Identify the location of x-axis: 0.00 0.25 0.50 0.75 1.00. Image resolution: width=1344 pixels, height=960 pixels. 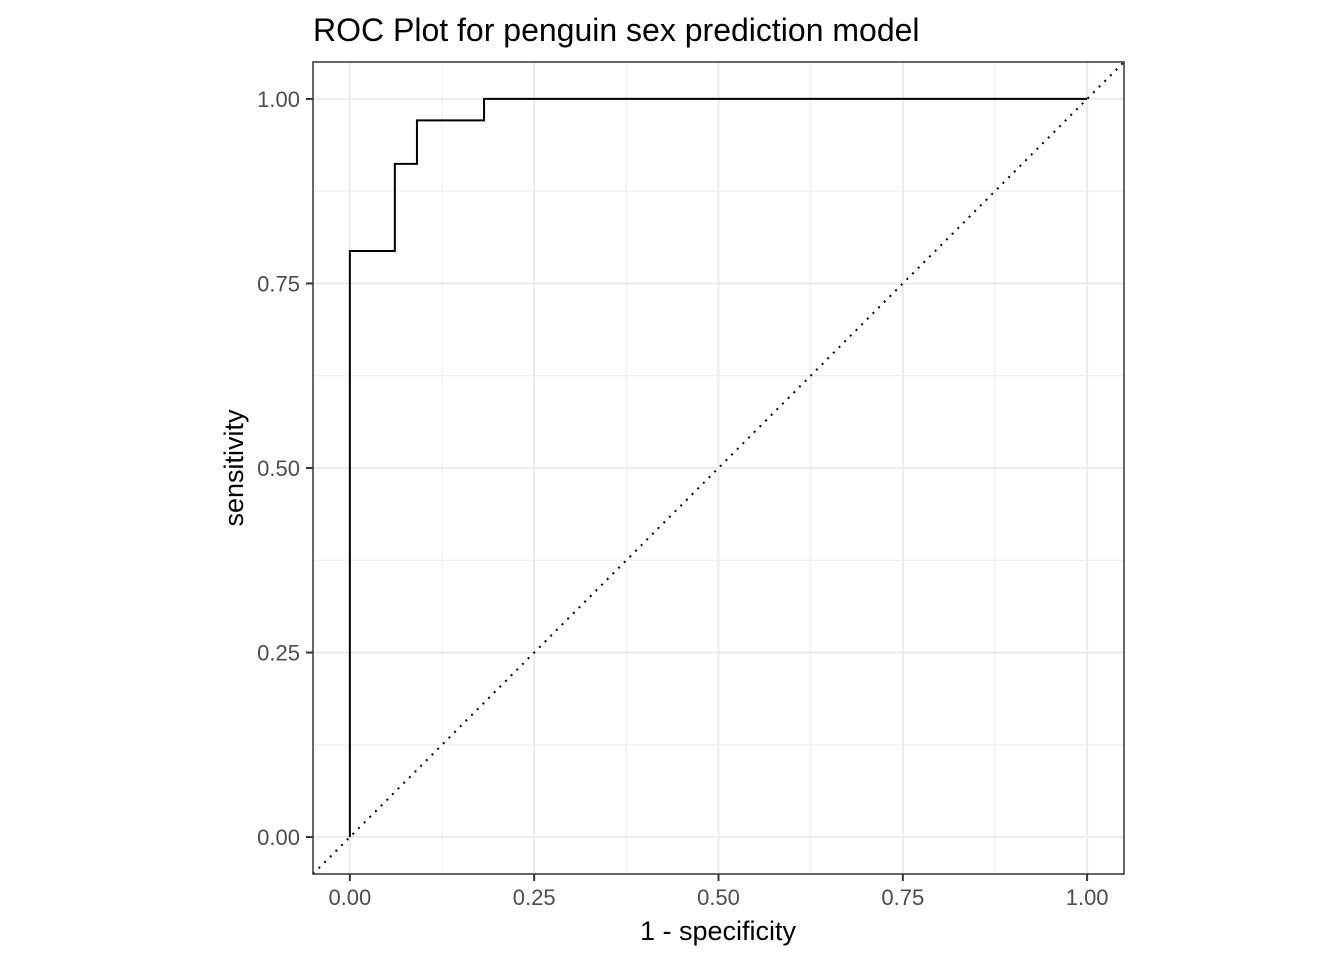
(718, 892).